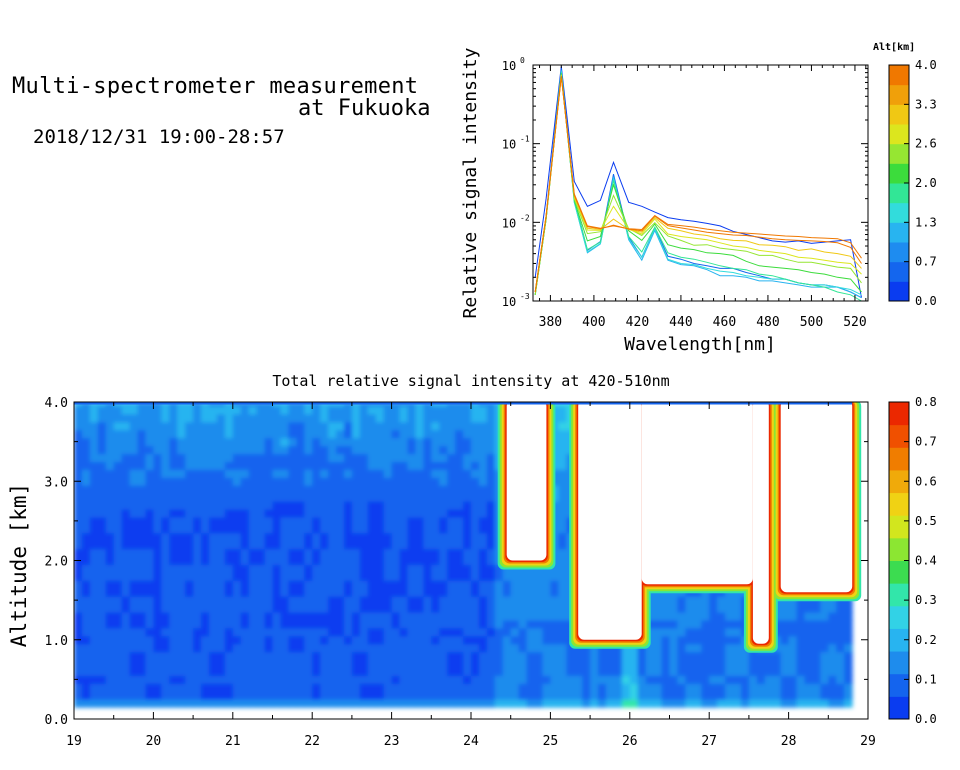 The image size is (960, 770). Describe the element at coordinates (899, 291) in the screenshot. I see `altitude-colorbar-segment` at that location.